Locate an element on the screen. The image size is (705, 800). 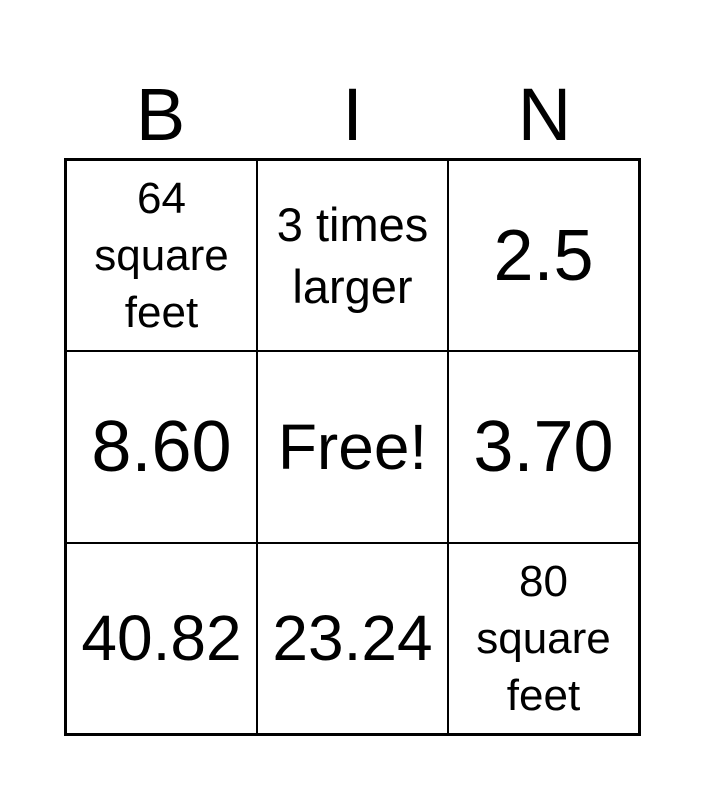
bingo-cell: 80 square feet is located at coordinates (543, 638).